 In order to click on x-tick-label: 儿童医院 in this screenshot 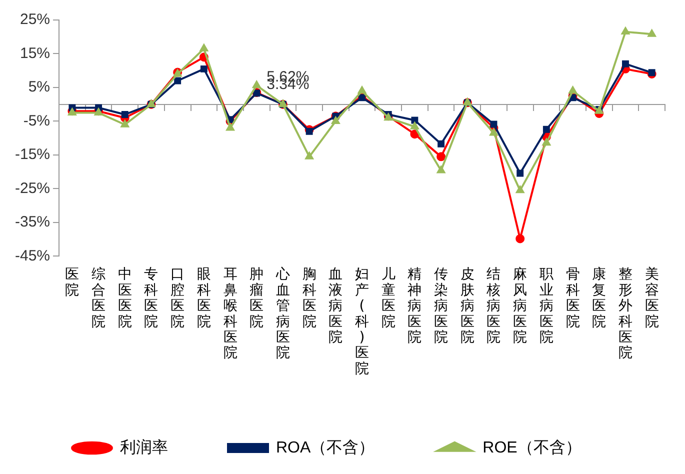, I will do `click(388, 298)`.